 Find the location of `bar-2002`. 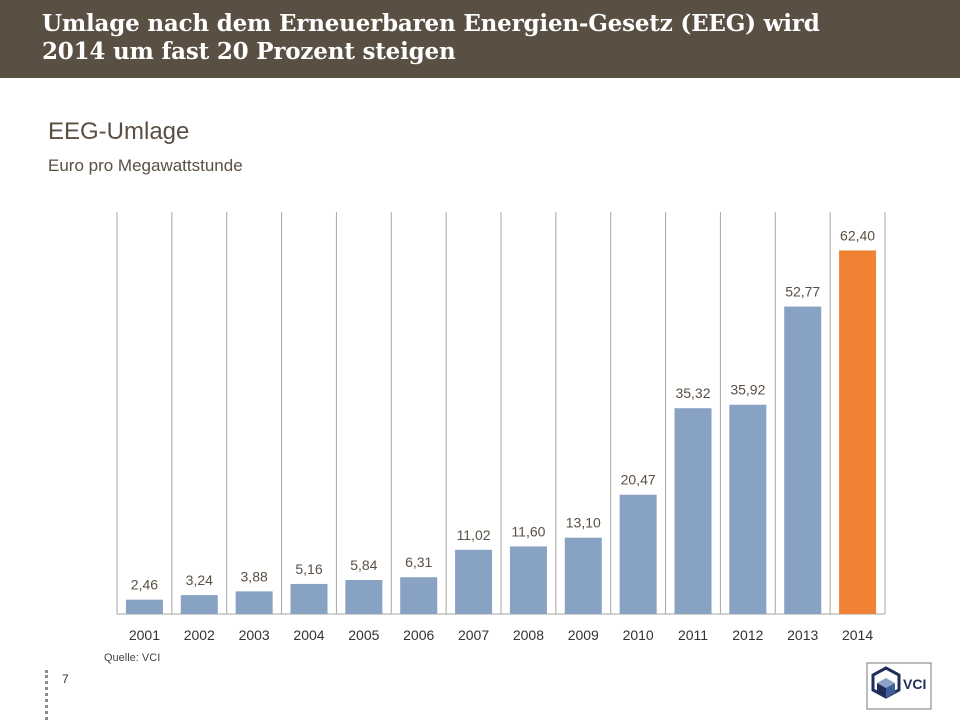

bar-2002 is located at coordinates (199, 604).